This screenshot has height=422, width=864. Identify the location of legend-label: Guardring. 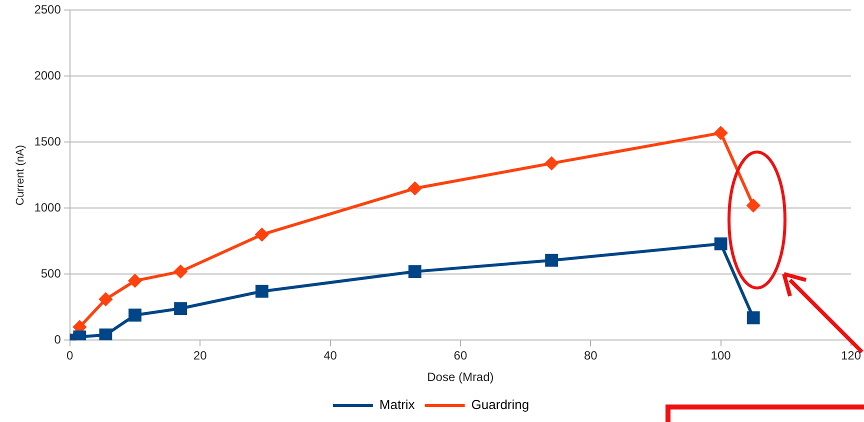
(500, 404).